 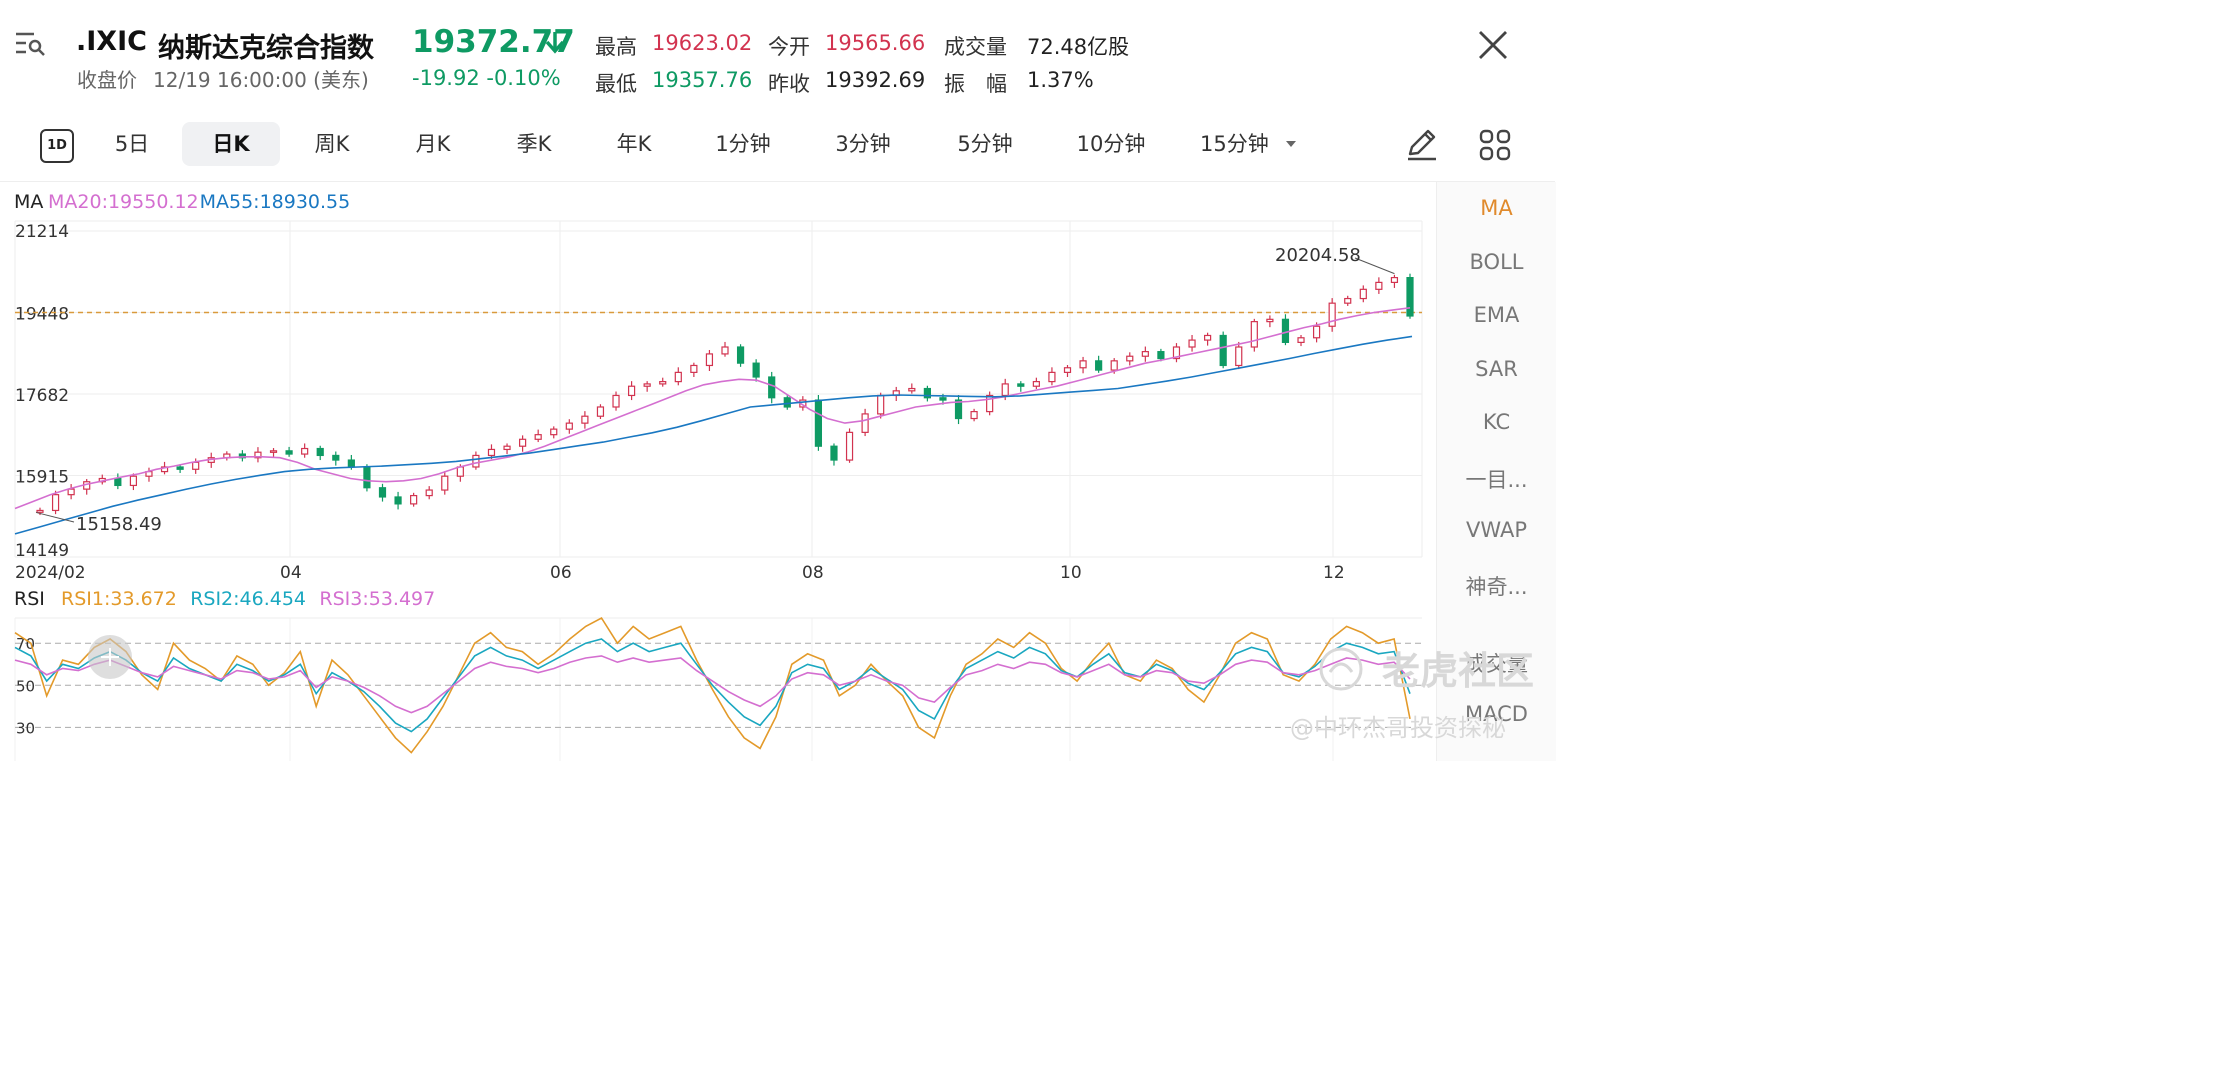 I want to click on stat-open-label: 今开, so click(x=789, y=47).